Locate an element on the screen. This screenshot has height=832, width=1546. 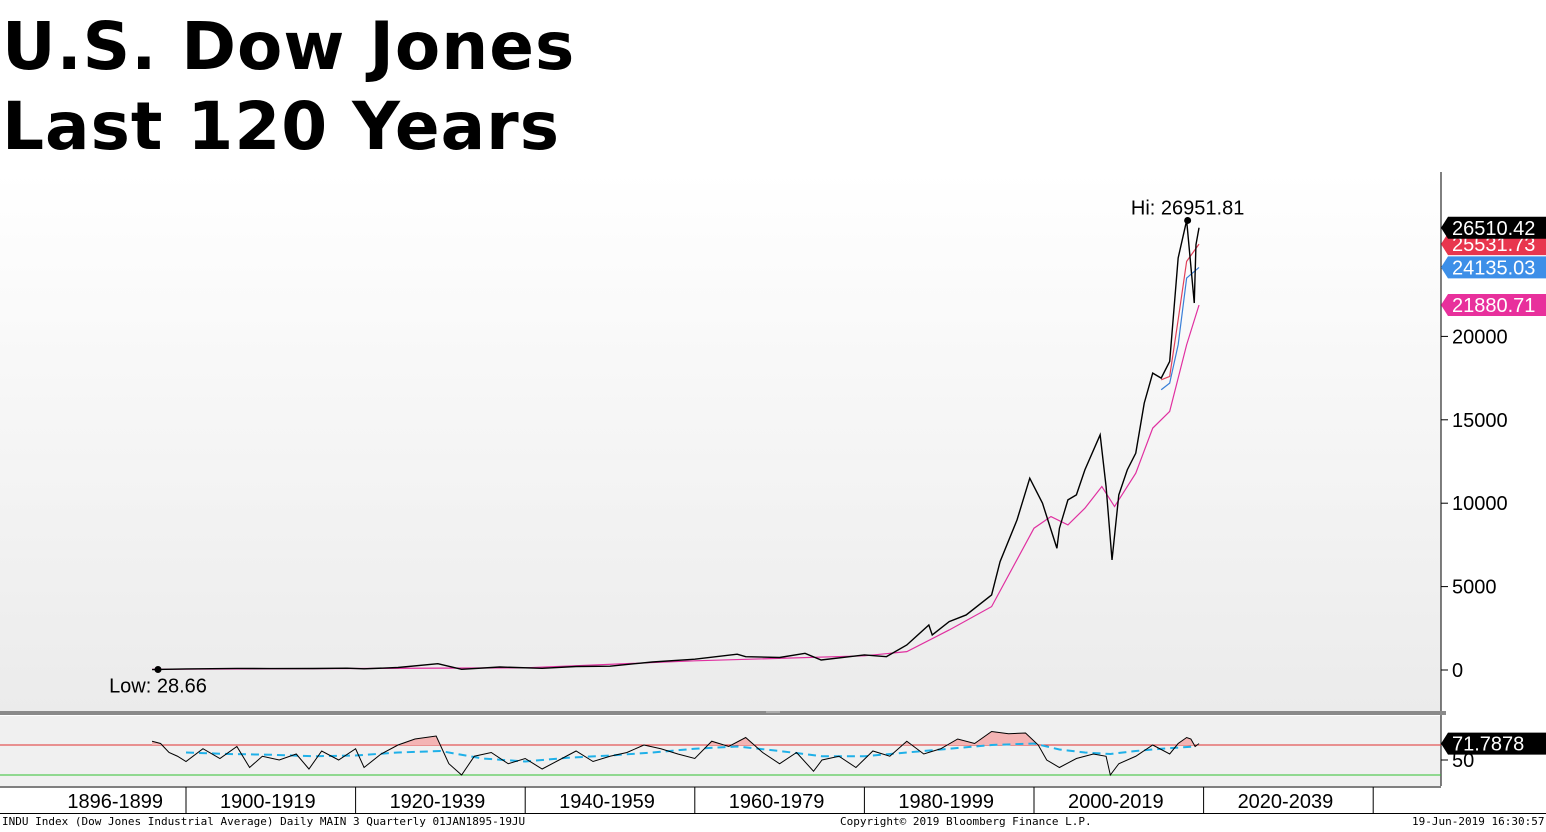
rsi-last-value-tag: 71.7878 is located at coordinates (1493, 744).